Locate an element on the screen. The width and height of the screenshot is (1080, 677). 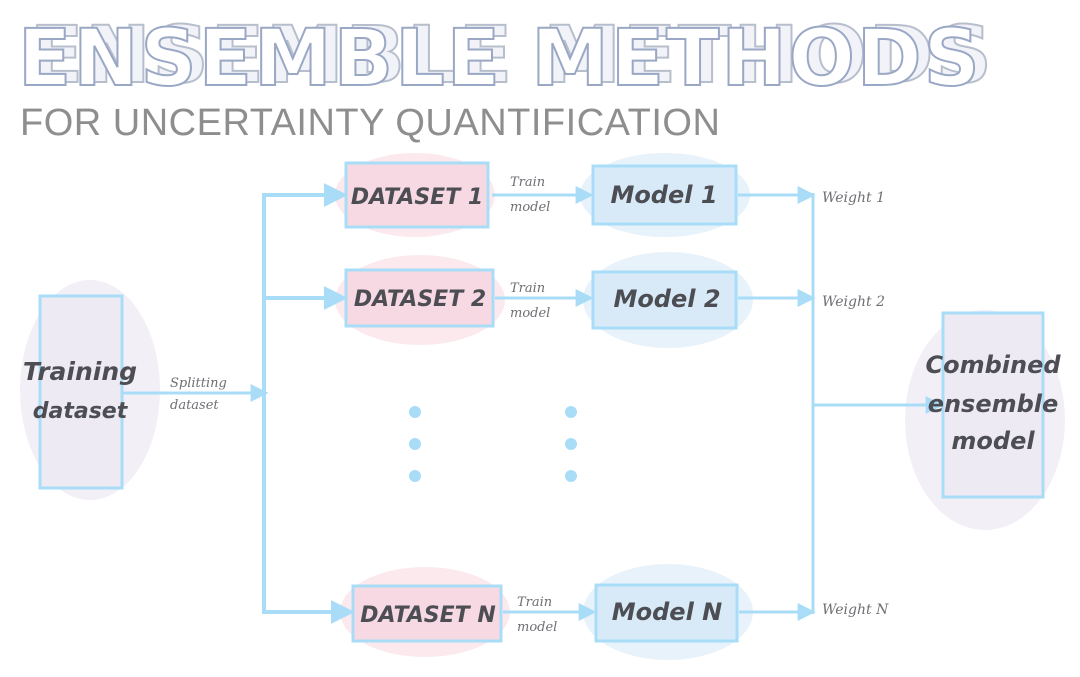
combined-model-box is located at coordinates (993, 405).